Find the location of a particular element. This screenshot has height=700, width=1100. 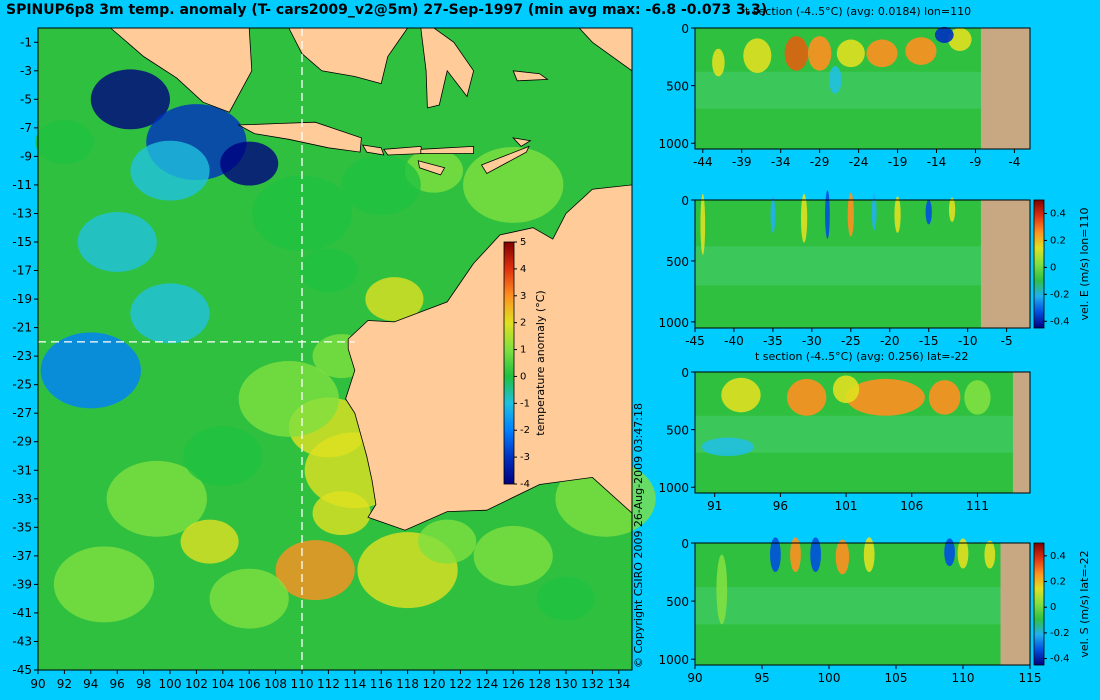

y-tick-label: -35 is located at coordinates (22, 527).